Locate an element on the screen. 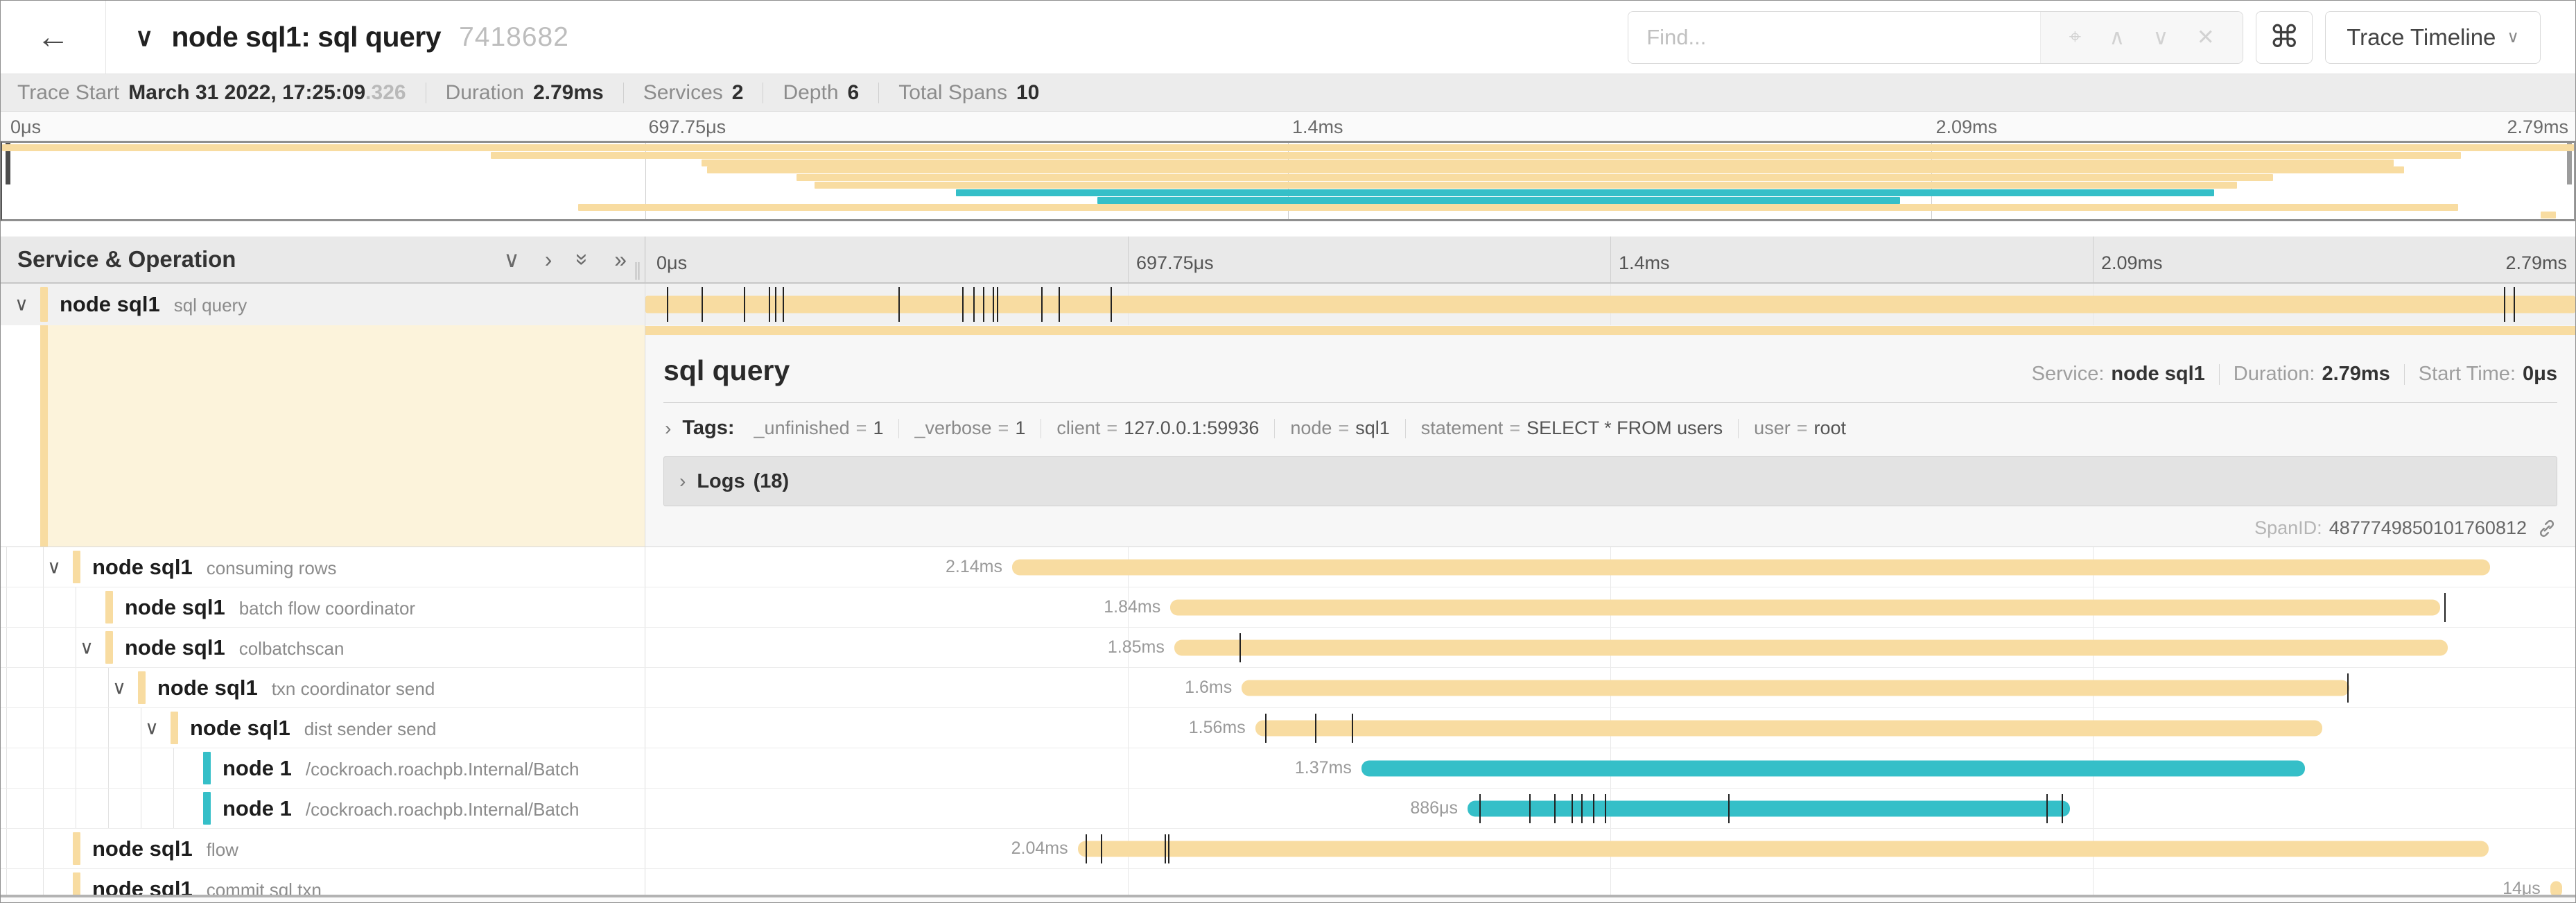  span-timeline-cell: 1.84ms is located at coordinates (1610, 607).